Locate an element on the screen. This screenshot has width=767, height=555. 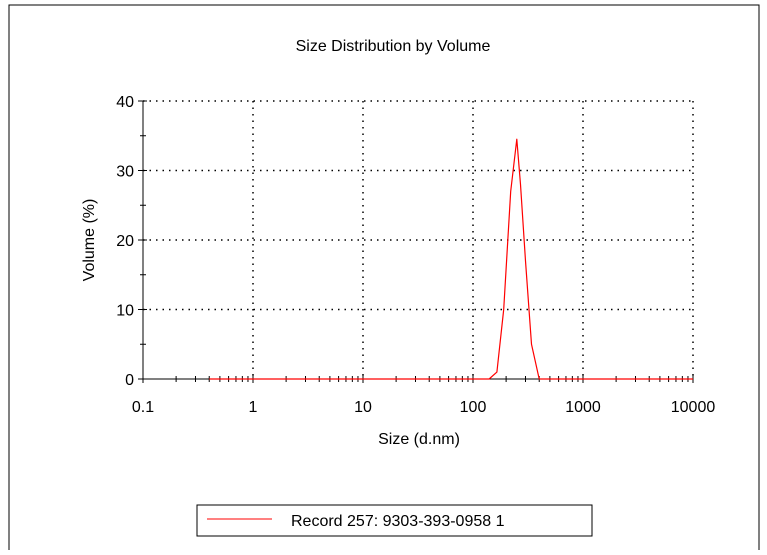
x-tick-label: 1 is located at coordinates (253, 407).